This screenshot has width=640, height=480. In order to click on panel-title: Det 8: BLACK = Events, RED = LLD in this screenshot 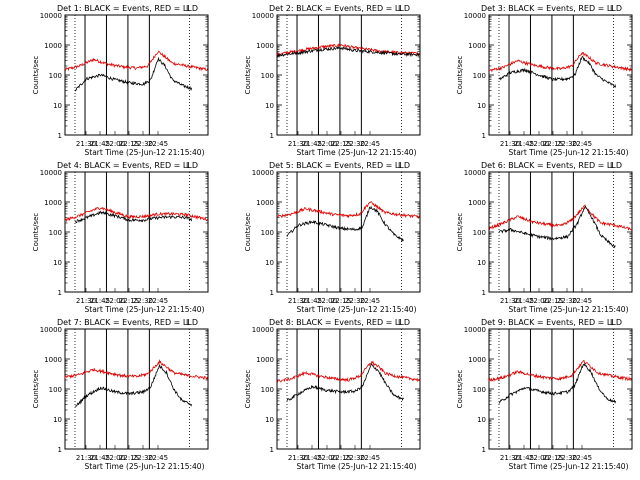, I will do `click(339, 322)`.